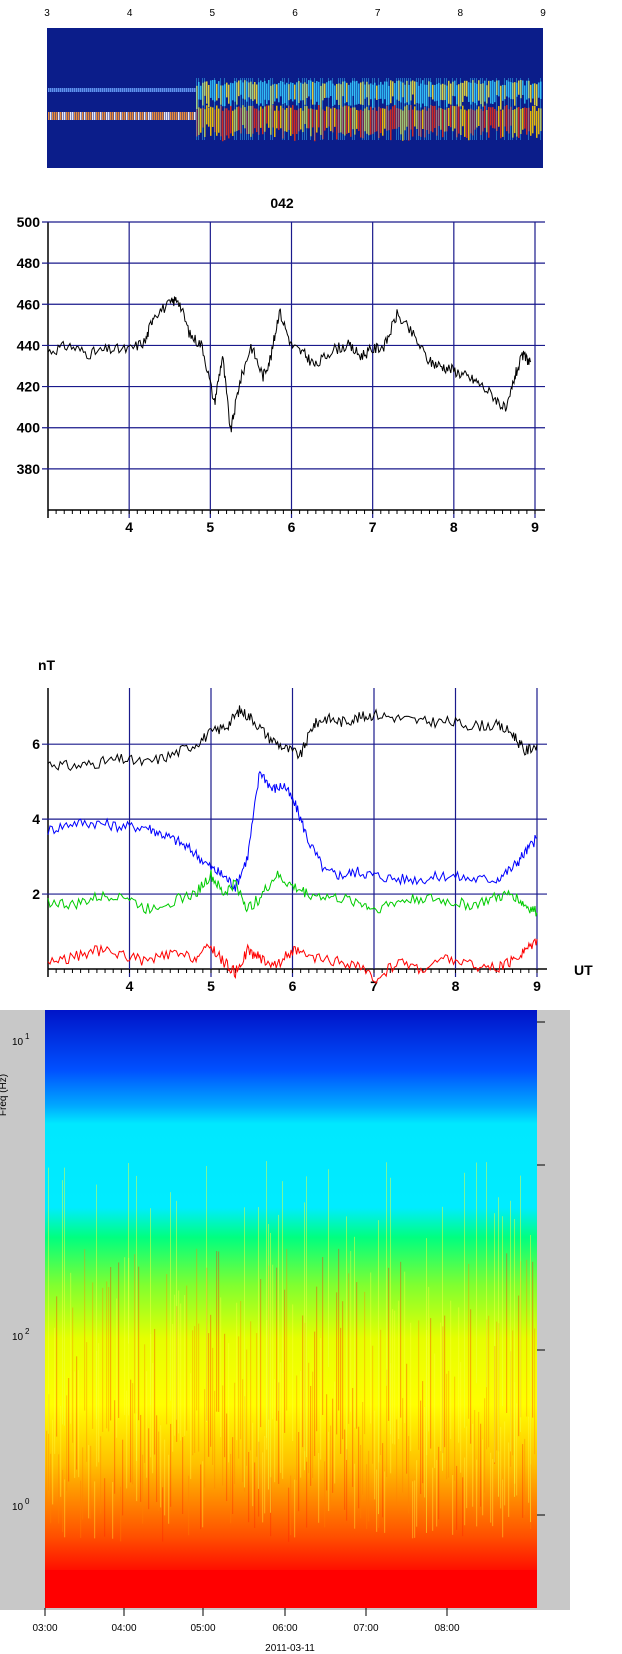 This screenshot has height=1654, width=622. I want to click on y-tick-label: 6, so click(36, 744).